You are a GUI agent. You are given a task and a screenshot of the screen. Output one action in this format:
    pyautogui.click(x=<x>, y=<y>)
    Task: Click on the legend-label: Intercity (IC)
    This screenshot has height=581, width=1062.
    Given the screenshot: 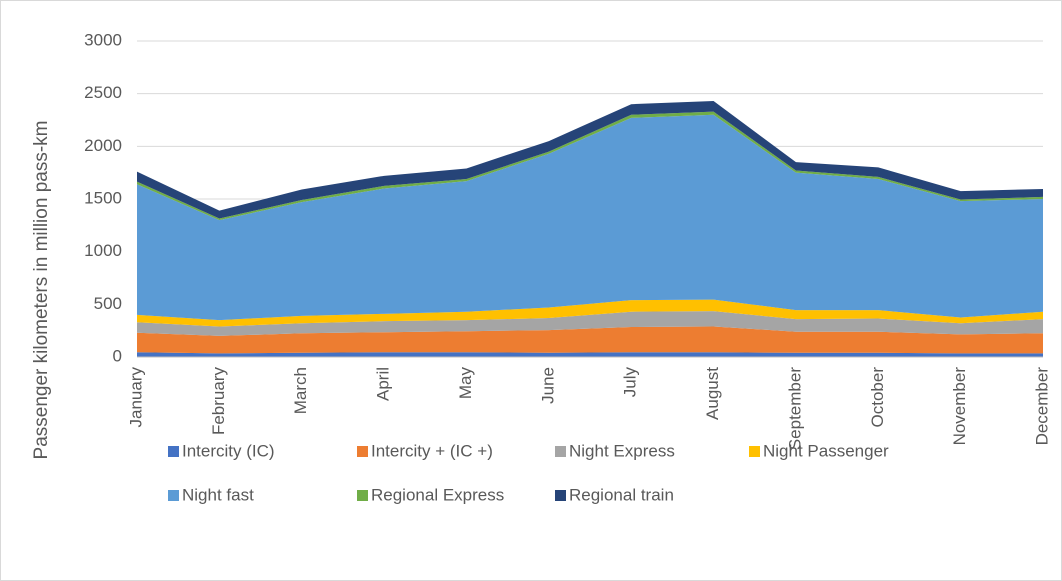 What is the action you would take?
    pyautogui.click(x=228, y=450)
    